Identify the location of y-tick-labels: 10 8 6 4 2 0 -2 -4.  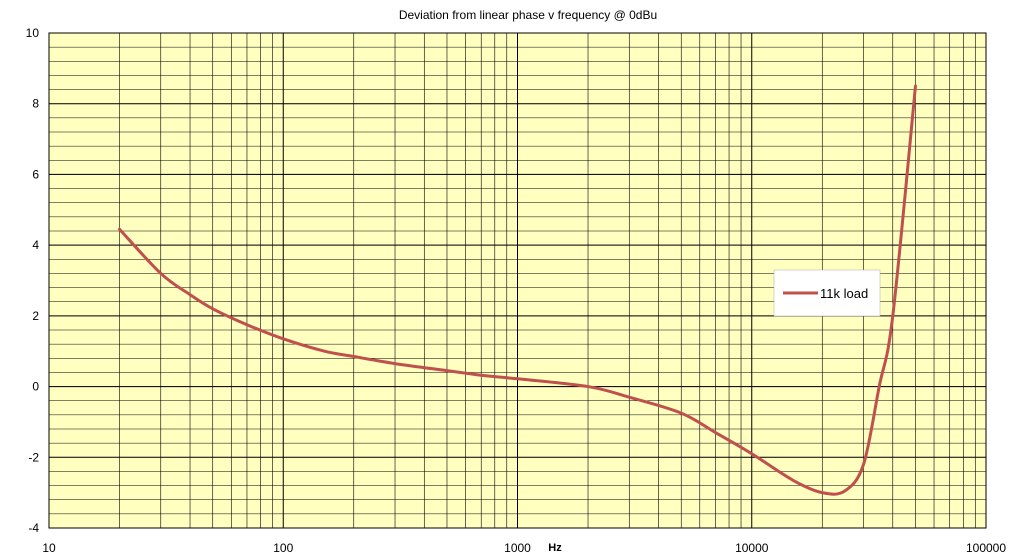
(33, 280).